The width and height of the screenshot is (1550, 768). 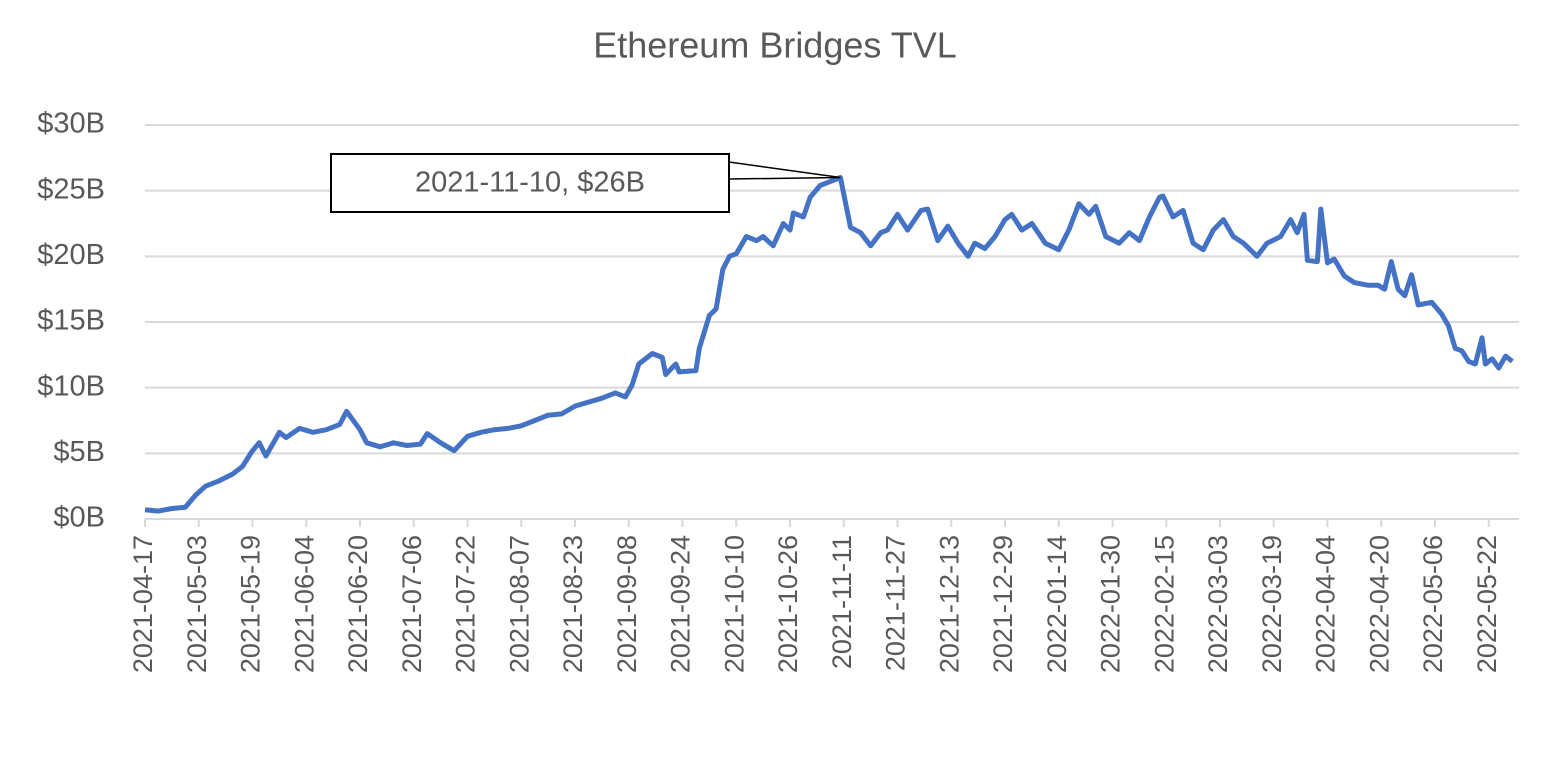 What do you see at coordinates (681, 604) in the screenshot?
I see `x-tick-label: 2021-09-24` at bounding box center [681, 604].